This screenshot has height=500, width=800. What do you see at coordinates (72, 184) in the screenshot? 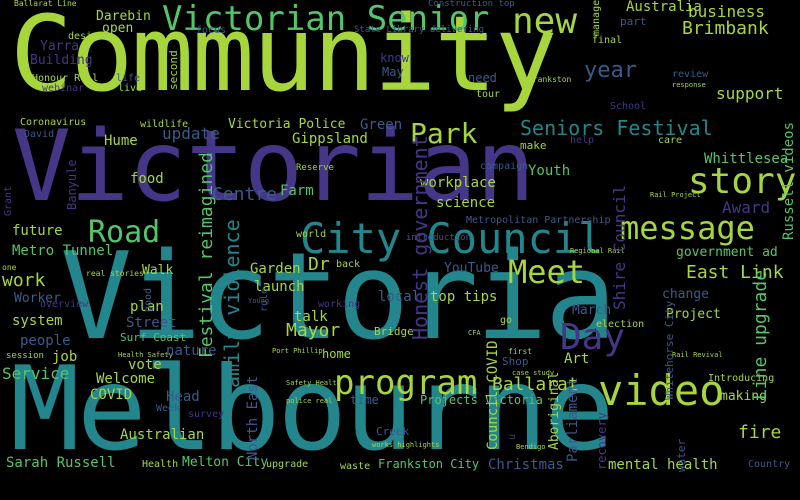
I see `word-aboriginal: Banyule` at bounding box center [72, 184].